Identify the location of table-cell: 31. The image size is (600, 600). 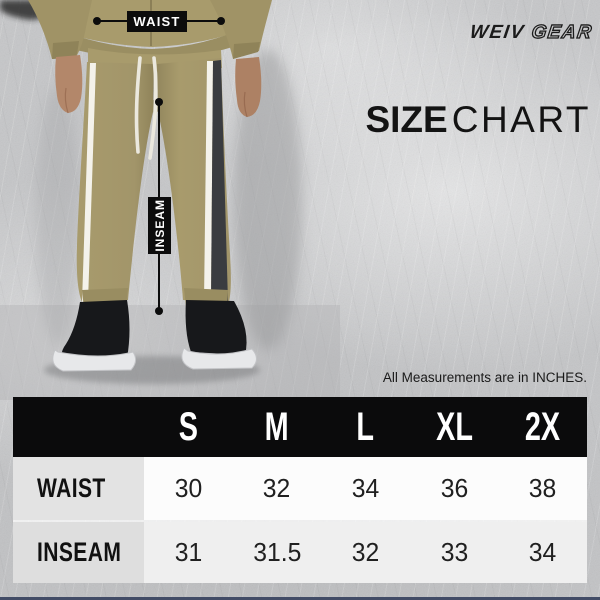
(188, 552).